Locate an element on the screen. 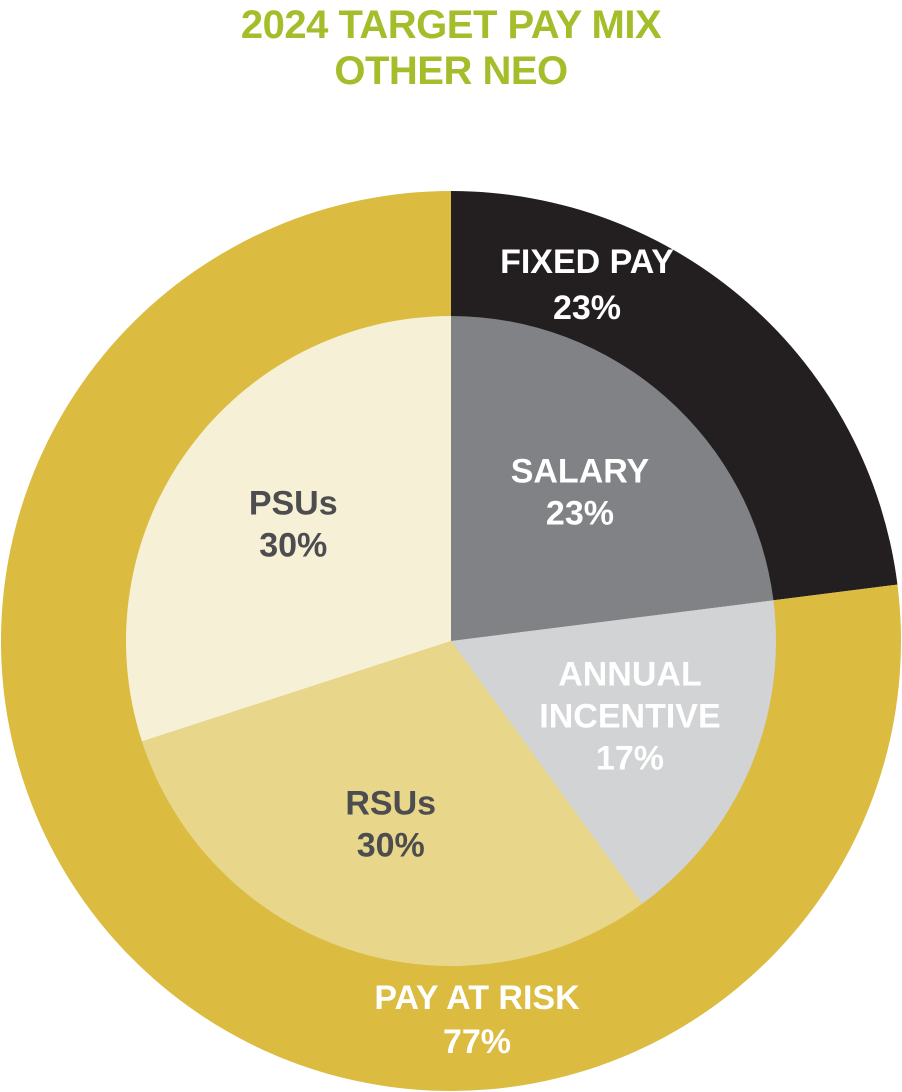 The width and height of the screenshot is (902, 1092). inner-label-psus: PSUs 30% is located at coordinates (293, 524).